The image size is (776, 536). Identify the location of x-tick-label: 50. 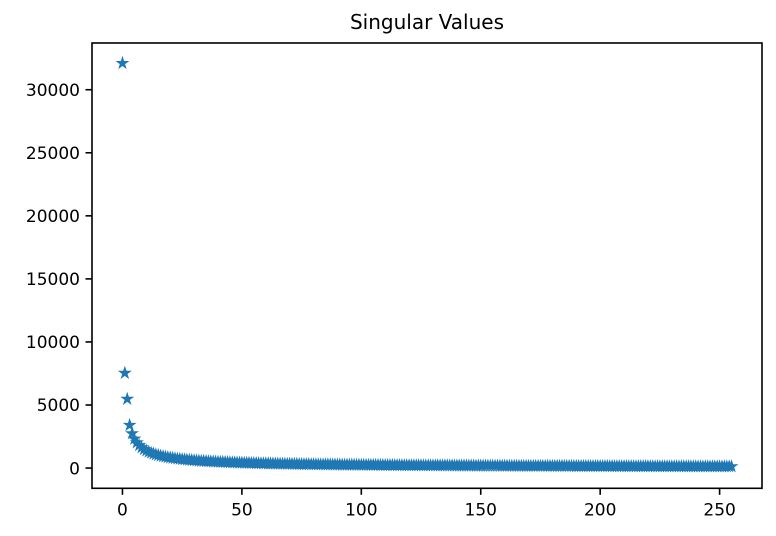
(242, 510).